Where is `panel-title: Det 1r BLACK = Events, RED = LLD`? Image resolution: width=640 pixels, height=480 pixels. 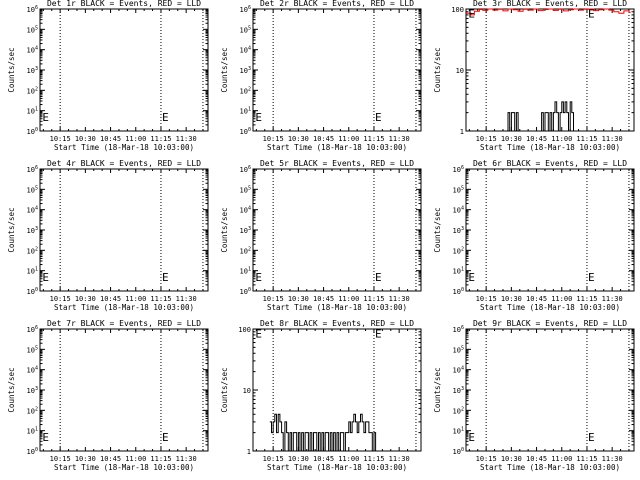 panel-title: Det 1r BLACK = Events, RED = LLD is located at coordinates (124, 4).